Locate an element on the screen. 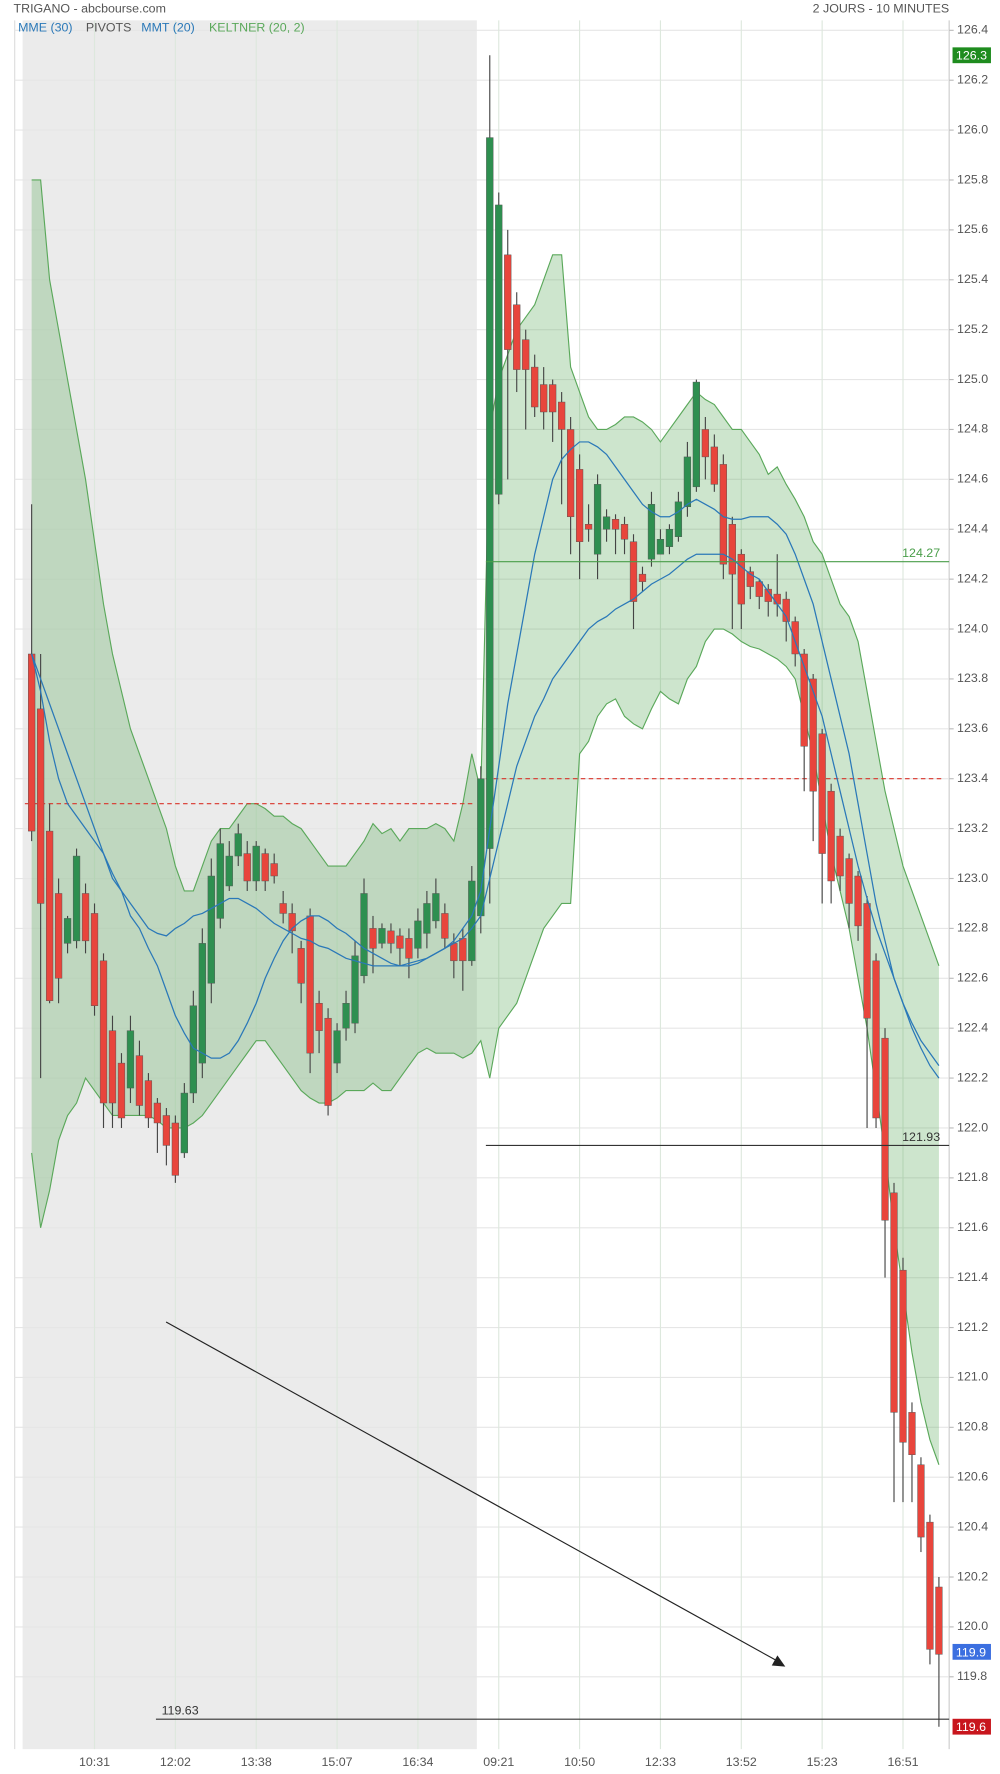  y-tick-label: 123.8 is located at coordinates (972, 678).